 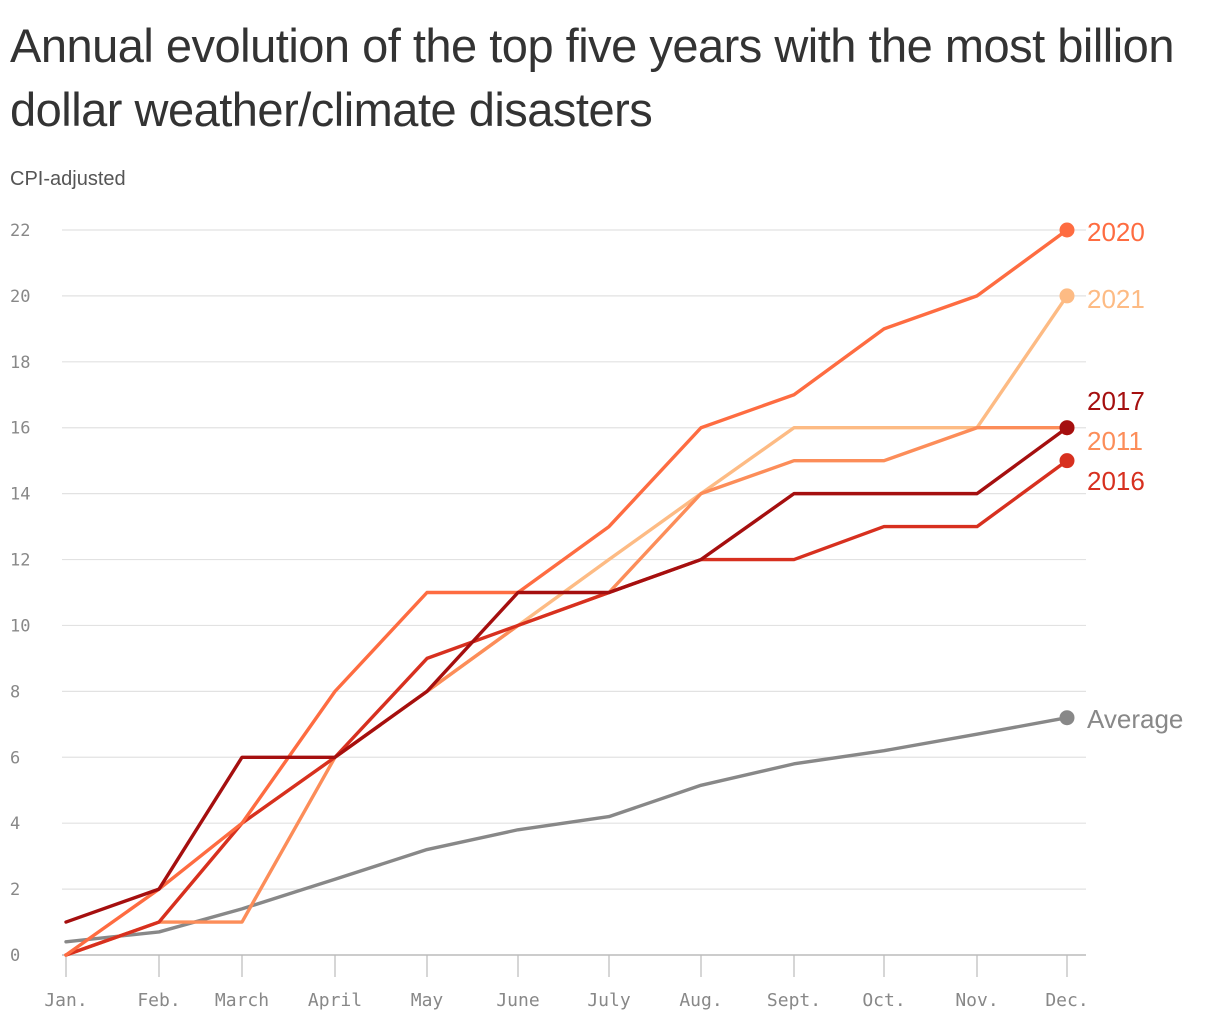 What do you see at coordinates (15, 890) in the screenshot?
I see `y-tick-label: 2` at bounding box center [15, 890].